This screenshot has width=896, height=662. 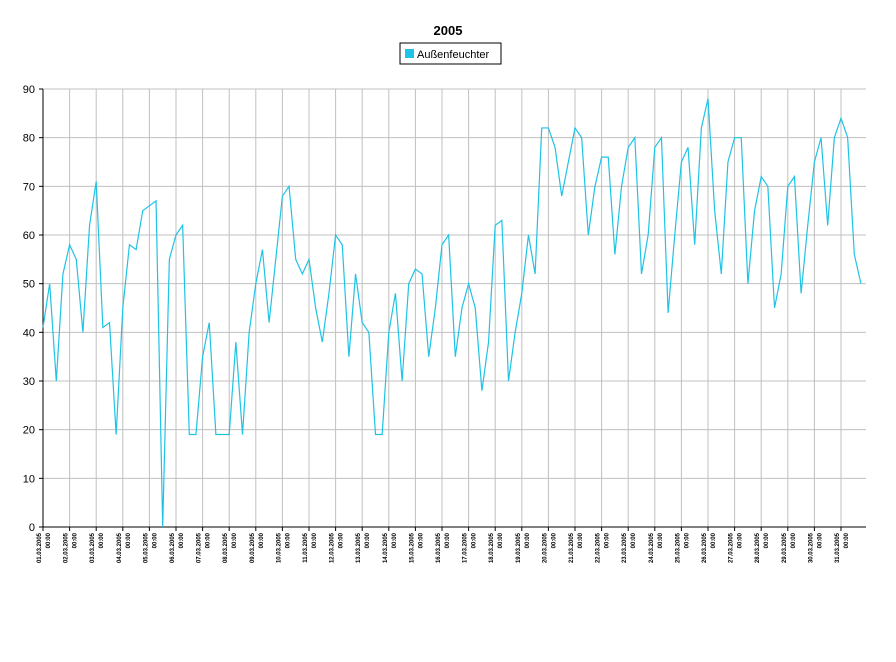 I want to click on y-tick-label: 50, so click(x=29, y=285).